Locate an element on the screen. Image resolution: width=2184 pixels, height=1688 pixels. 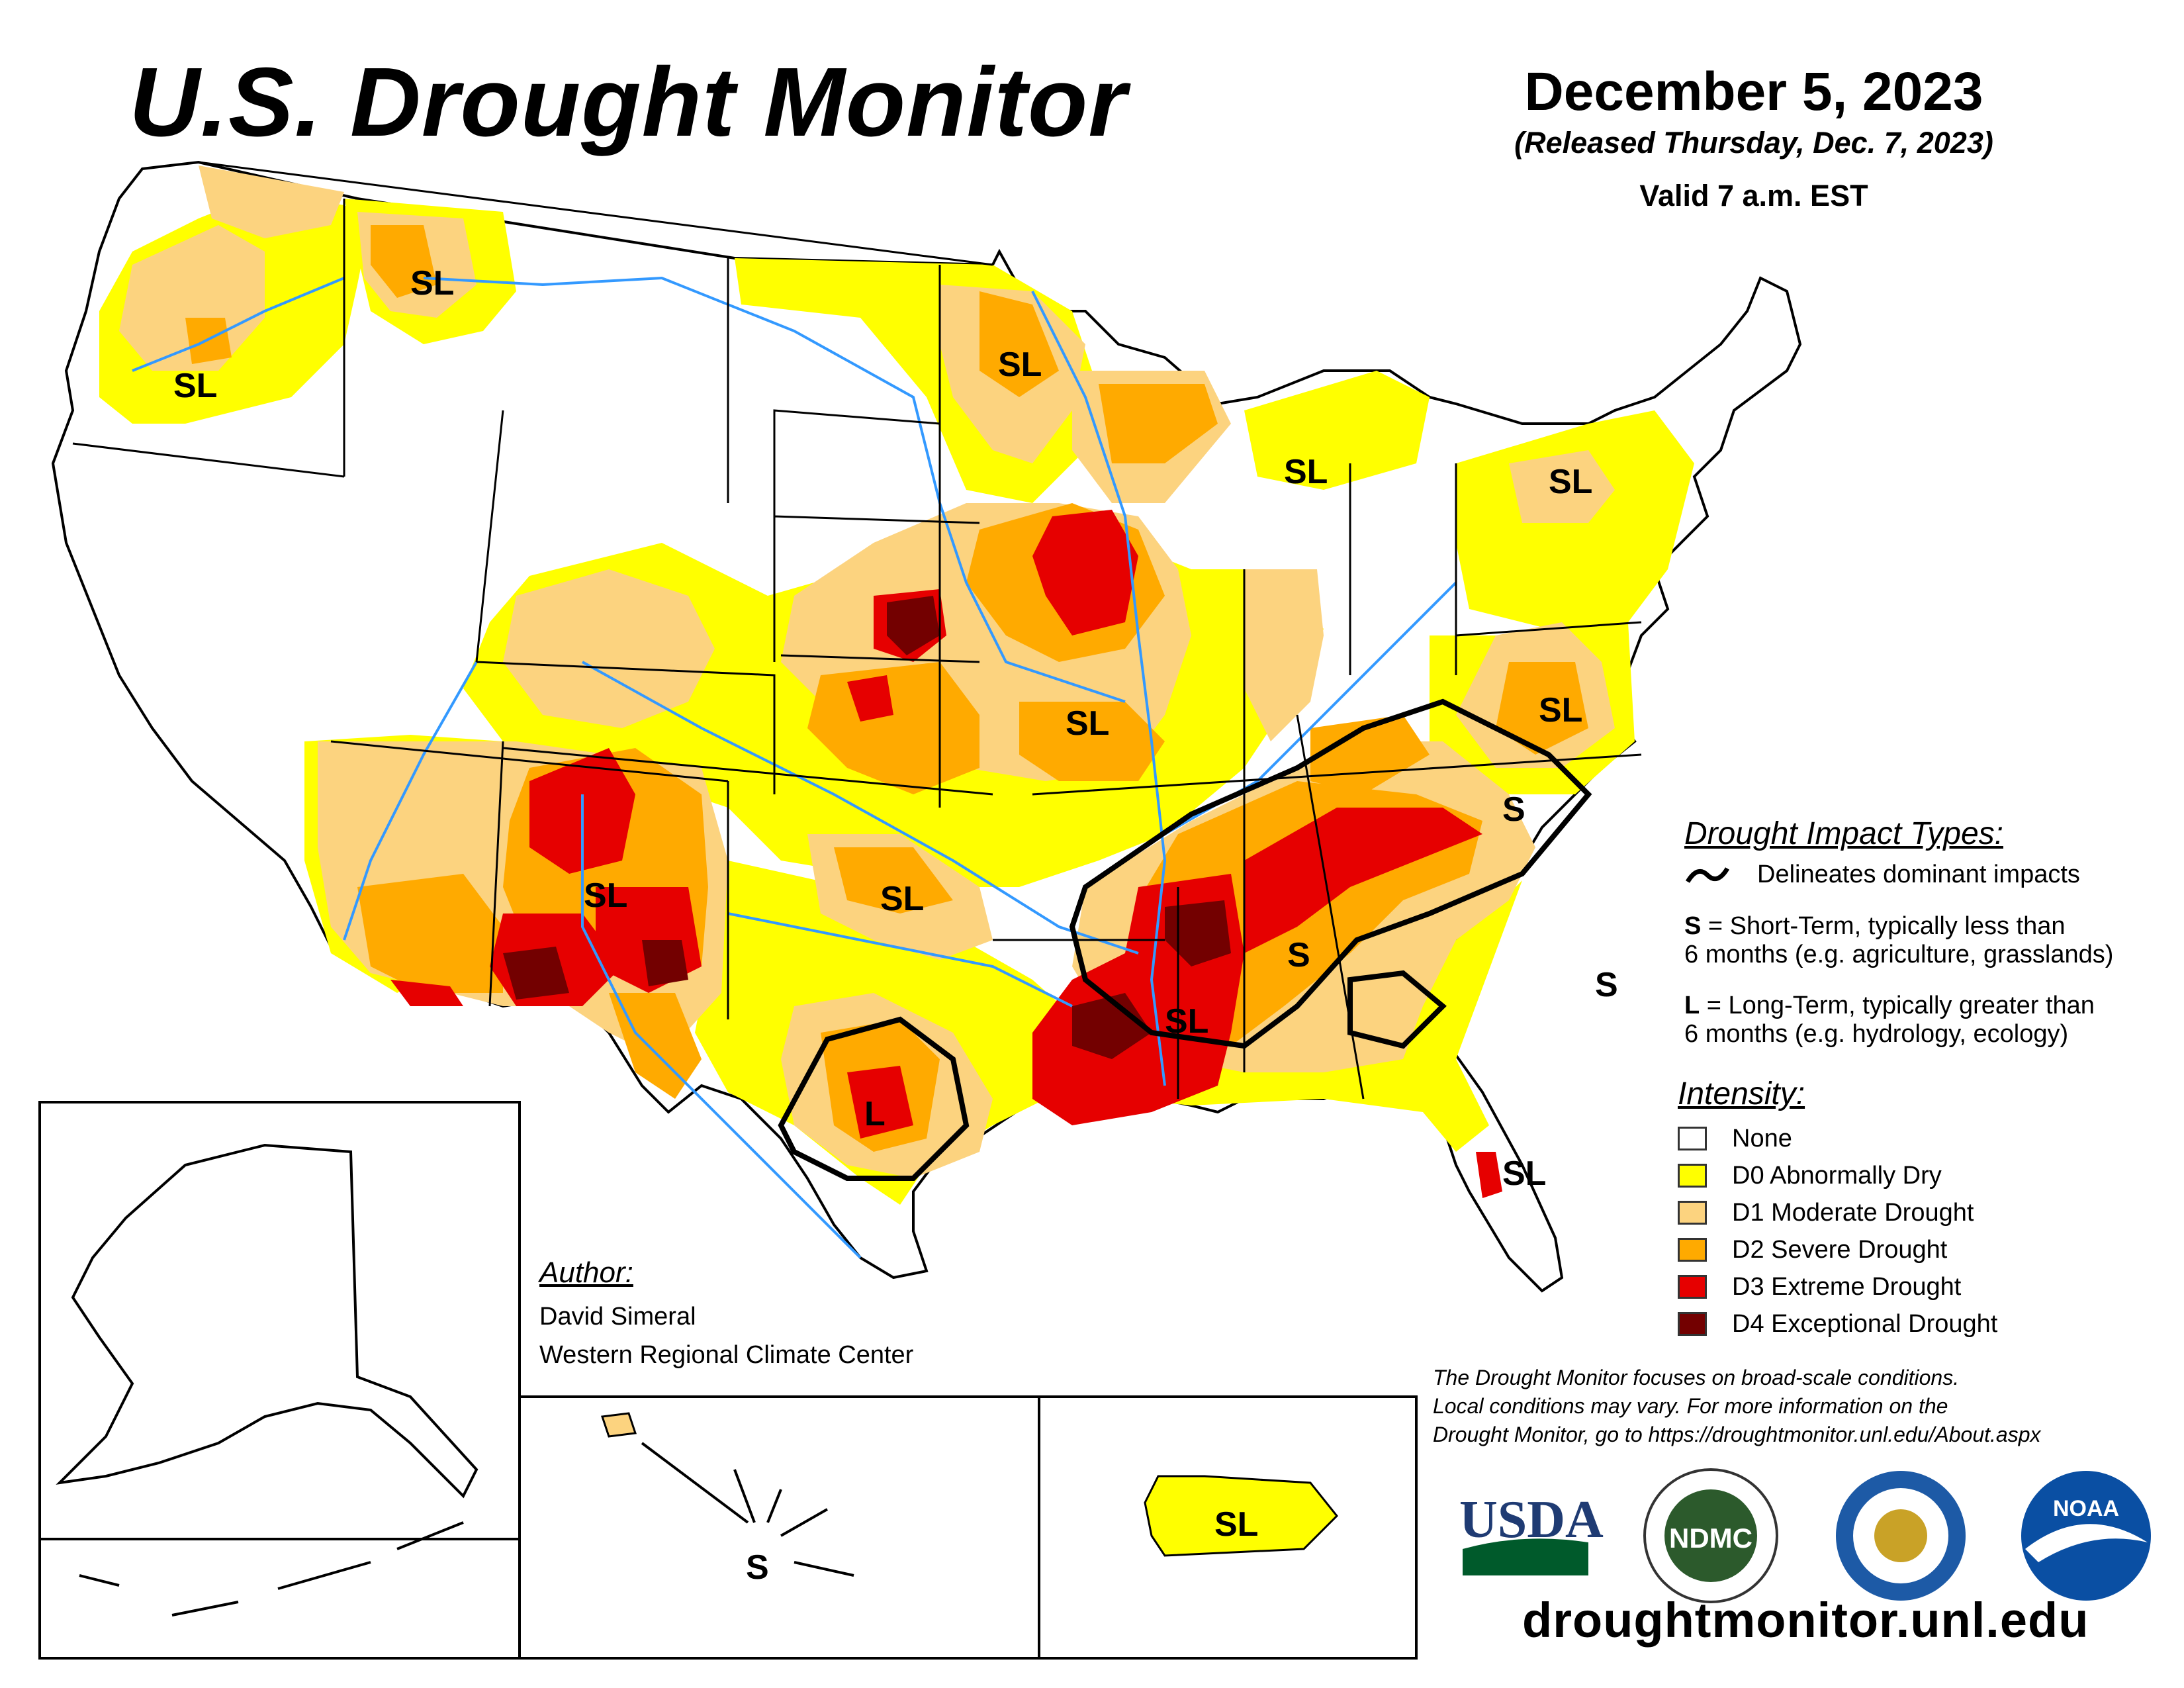
site-url: droughtmonitor.unl.edu is located at coordinates (1806, 1620).